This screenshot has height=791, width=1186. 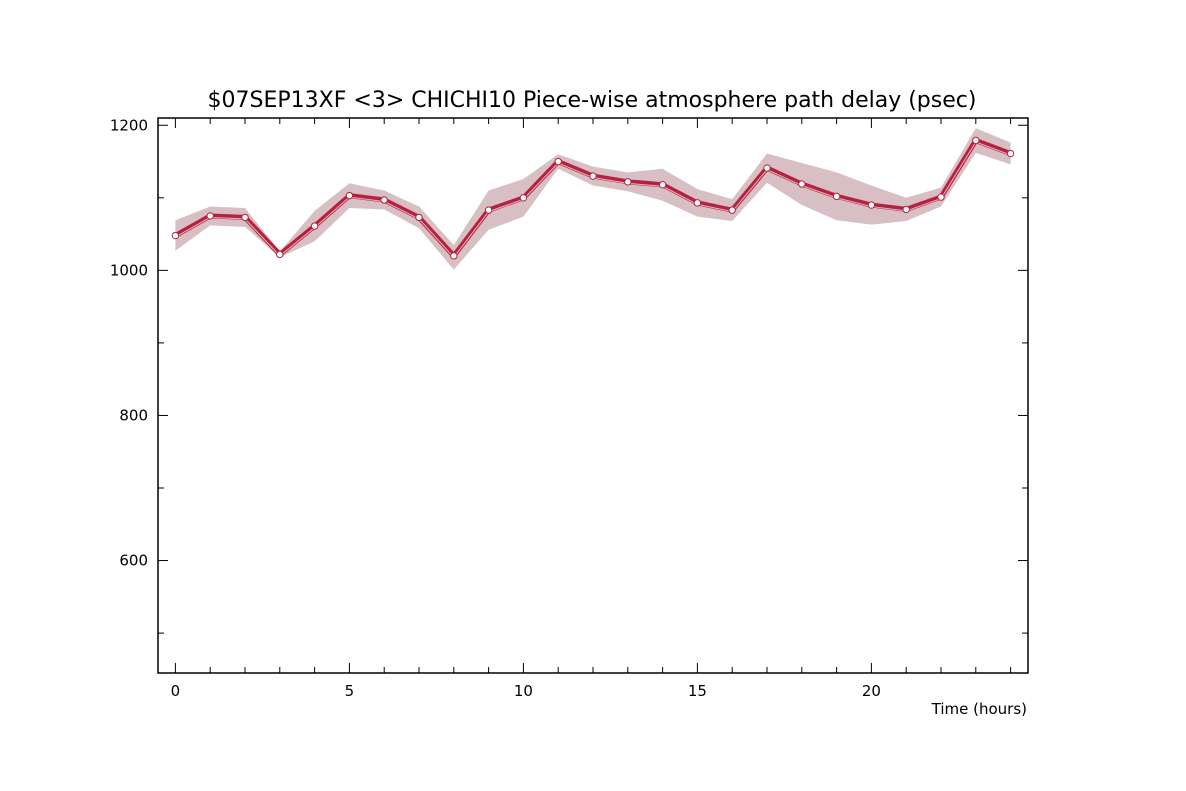 I want to click on x-tick-label: 15, so click(x=697, y=691).